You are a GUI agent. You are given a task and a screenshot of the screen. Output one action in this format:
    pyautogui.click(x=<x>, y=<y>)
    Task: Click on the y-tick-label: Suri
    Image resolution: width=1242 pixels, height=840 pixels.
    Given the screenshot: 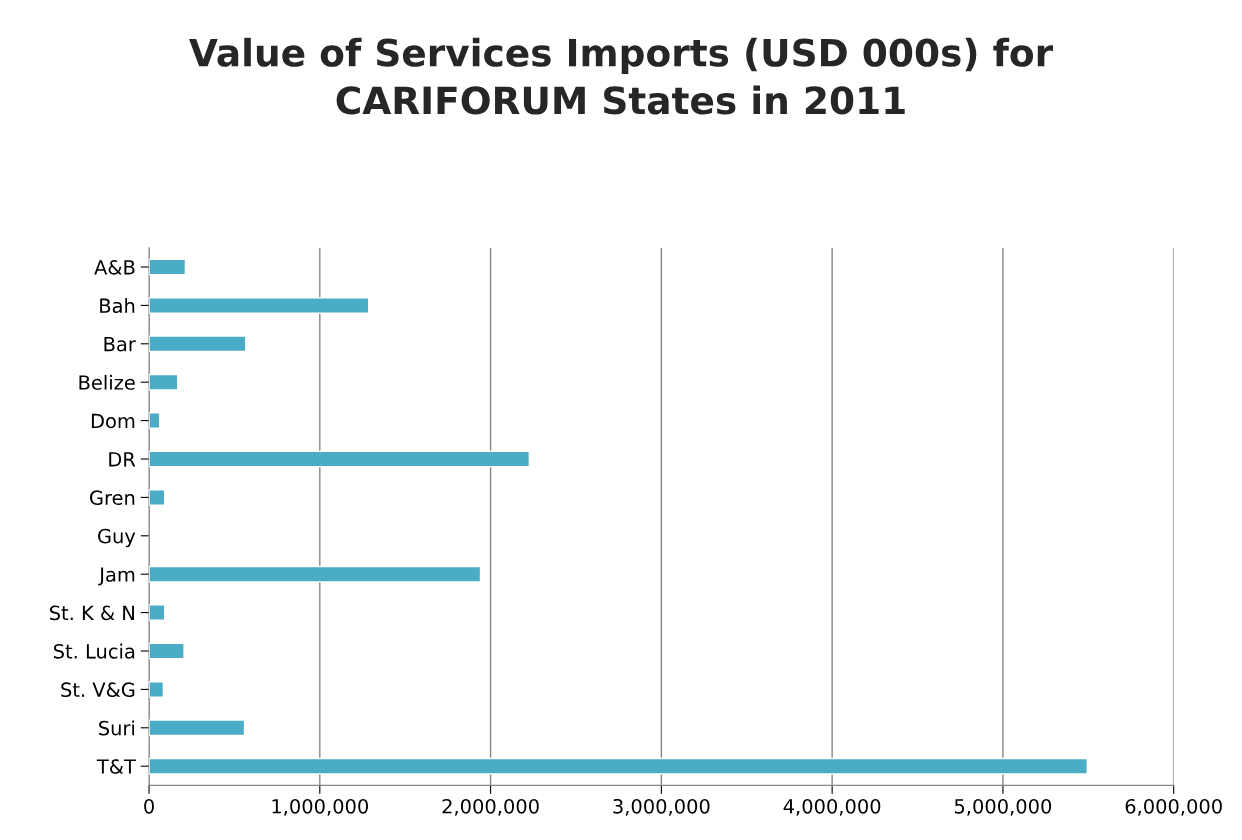 What is the action you would take?
    pyautogui.click(x=117, y=728)
    